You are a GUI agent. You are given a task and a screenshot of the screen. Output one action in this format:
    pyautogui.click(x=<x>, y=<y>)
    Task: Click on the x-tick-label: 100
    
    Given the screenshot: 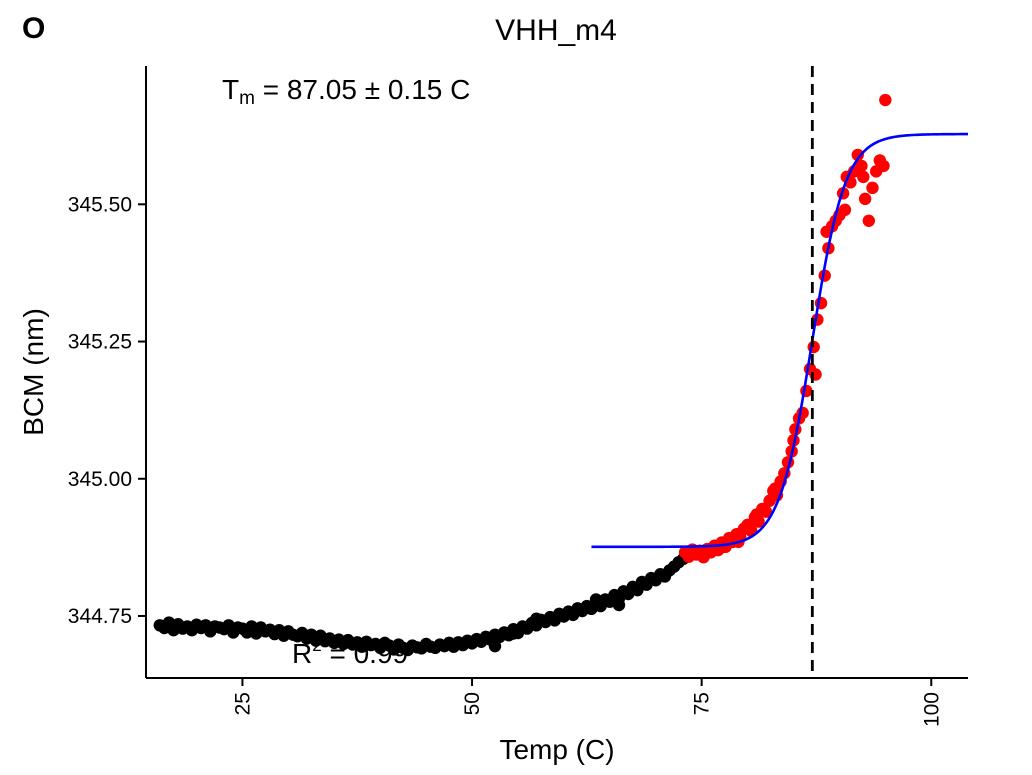 What is the action you would take?
    pyautogui.click(x=931, y=709)
    